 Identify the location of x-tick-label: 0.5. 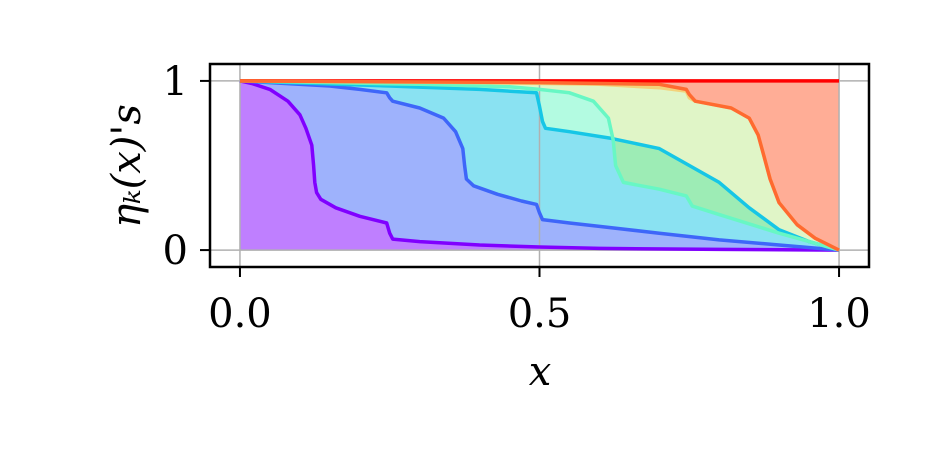
(540, 314).